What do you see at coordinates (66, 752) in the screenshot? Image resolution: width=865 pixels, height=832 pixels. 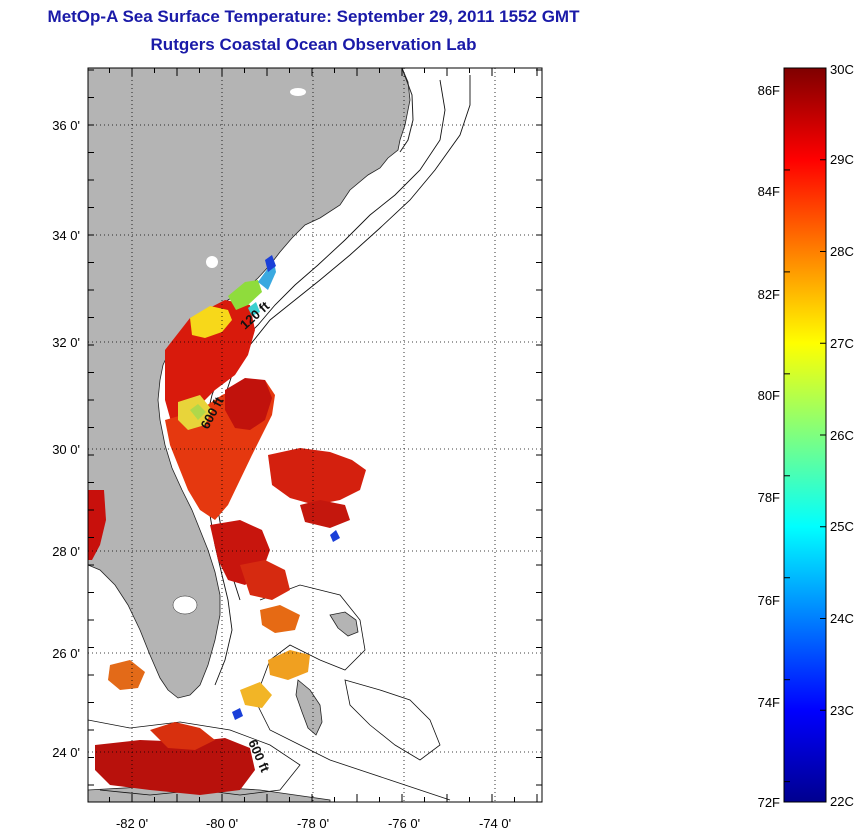 I see `lat-label-24: 24 0'` at bounding box center [66, 752].